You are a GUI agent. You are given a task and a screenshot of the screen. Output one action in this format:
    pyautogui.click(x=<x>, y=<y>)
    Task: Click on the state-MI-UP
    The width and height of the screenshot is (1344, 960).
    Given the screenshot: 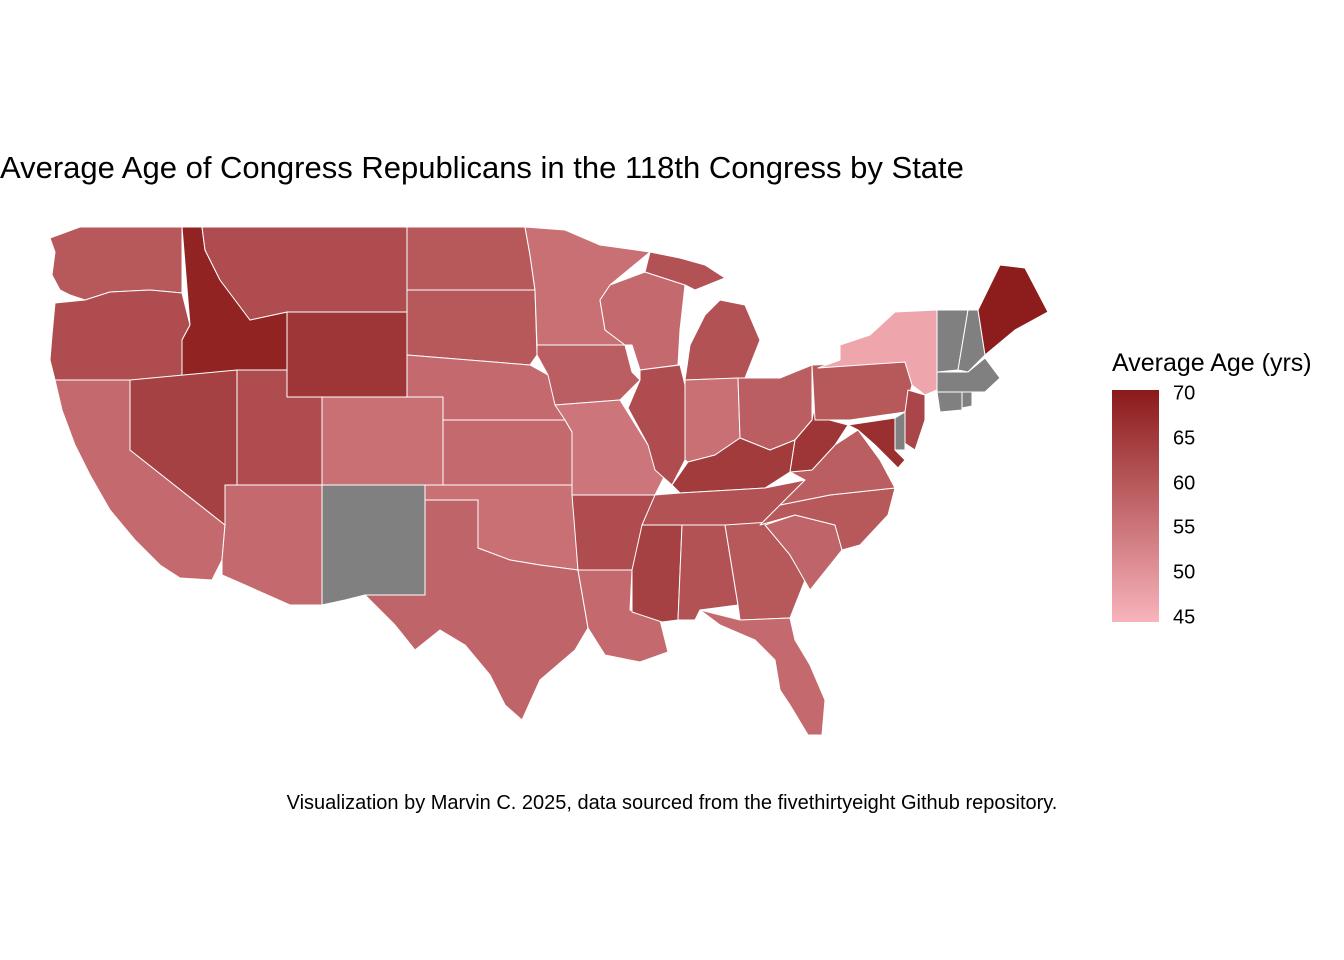 What is the action you would take?
    pyautogui.click(x=685, y=271)
    